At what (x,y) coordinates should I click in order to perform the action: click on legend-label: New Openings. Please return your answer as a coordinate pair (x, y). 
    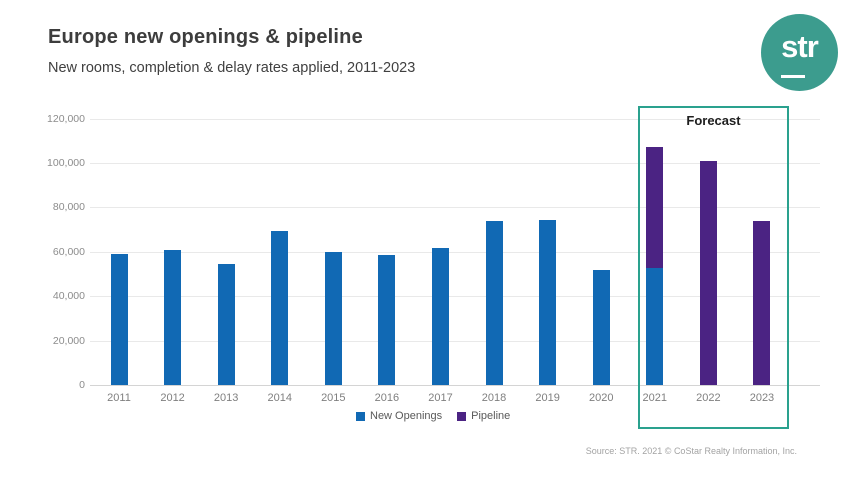
    Looking at the image, I should click on (406, 416).